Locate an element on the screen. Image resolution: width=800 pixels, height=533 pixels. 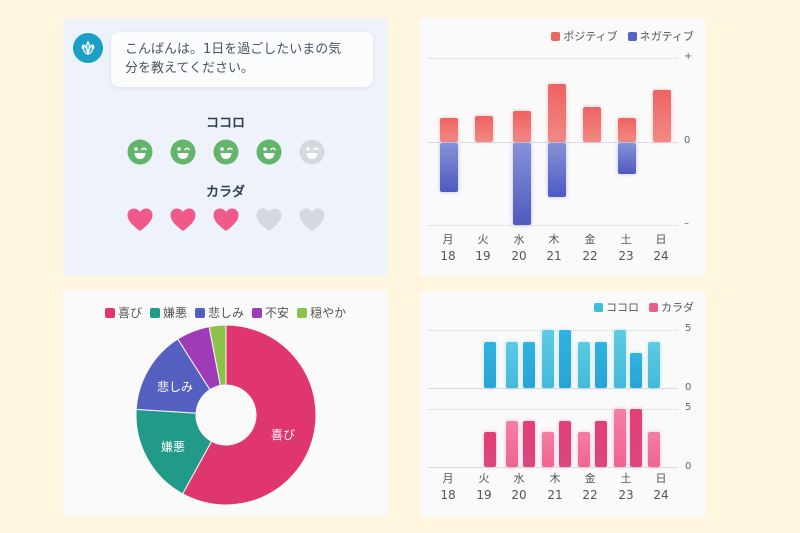
legend-karada: カラダ is located at coordinates (671, 307).